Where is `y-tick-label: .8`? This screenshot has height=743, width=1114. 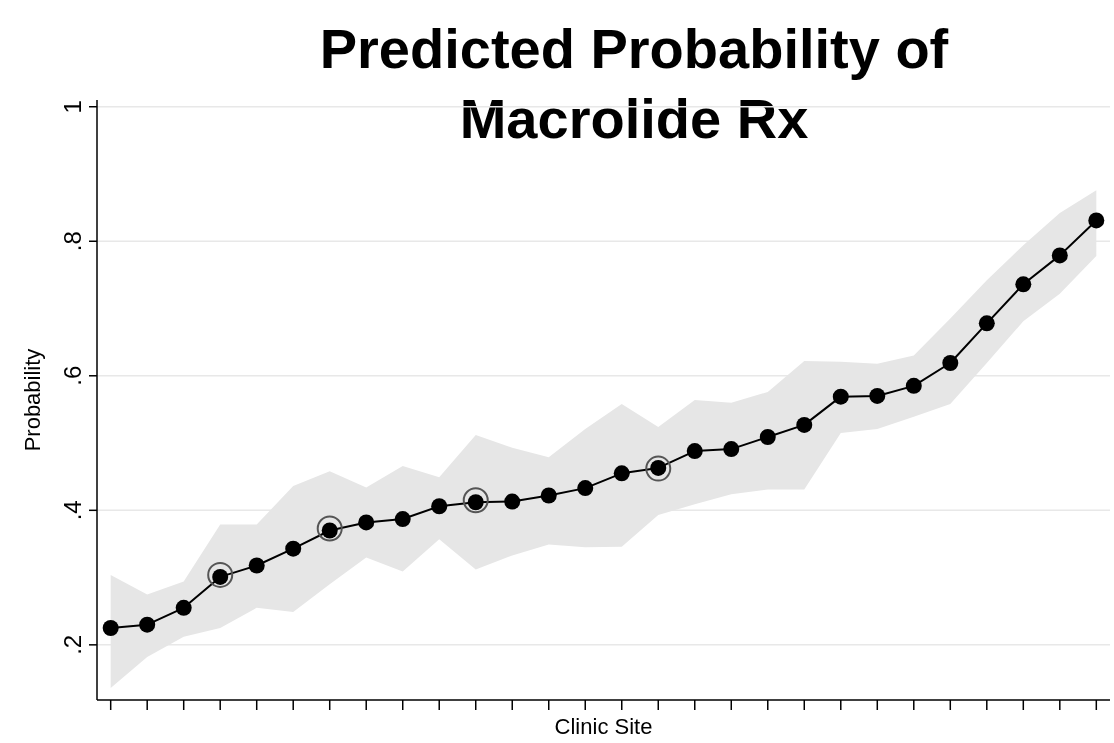
y-tick-label: .8 is located at coordinates (72, 241).